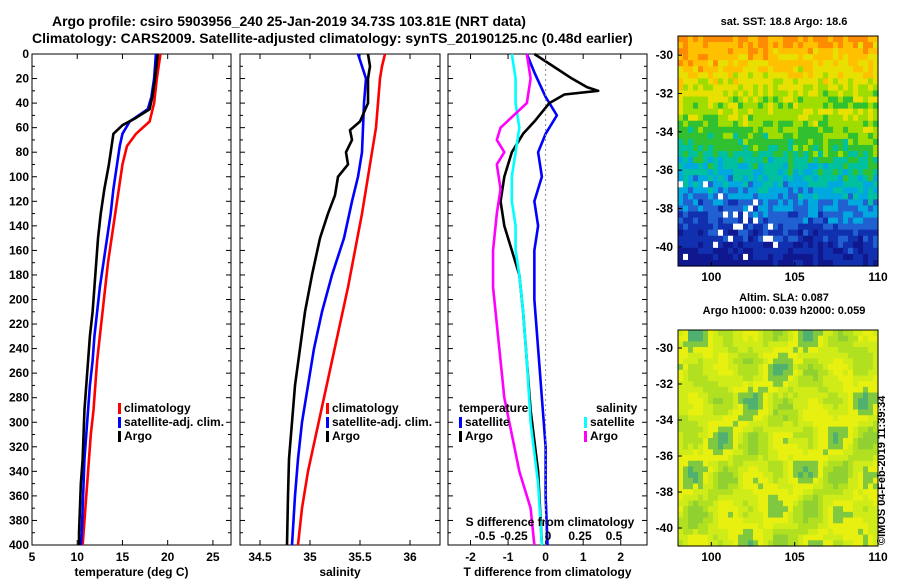 The height and width of the screenshot is (580, 900). What do you see at coordinates (665, 348) in the screenshot?
I see `sla-map-y-tick-label: -30` at bounding box center [665, 348].